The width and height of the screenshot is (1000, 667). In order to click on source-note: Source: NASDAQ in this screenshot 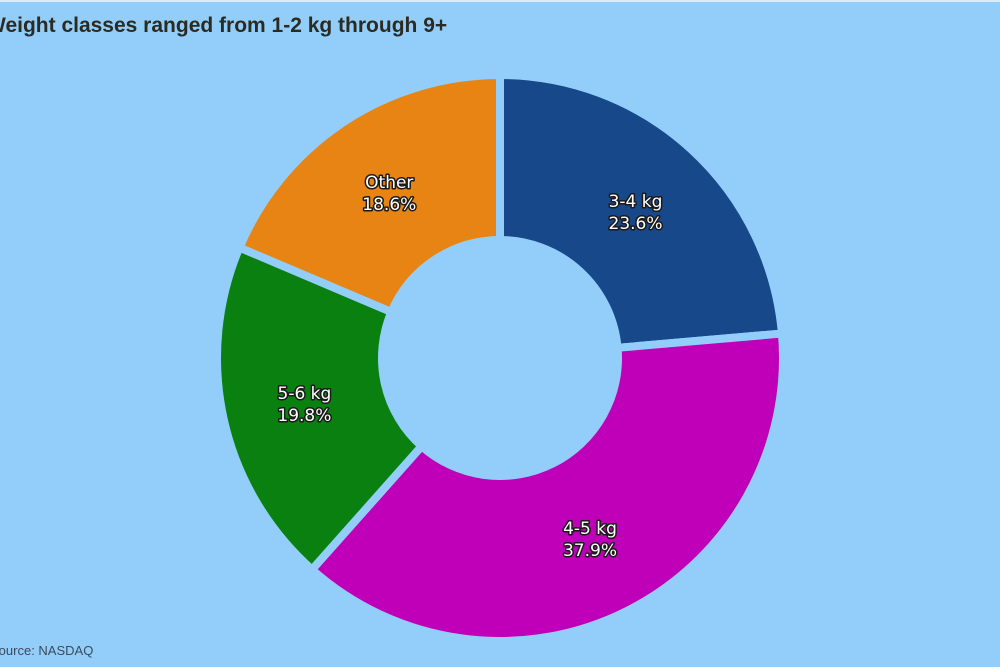, I will do `click(47, 650)`.